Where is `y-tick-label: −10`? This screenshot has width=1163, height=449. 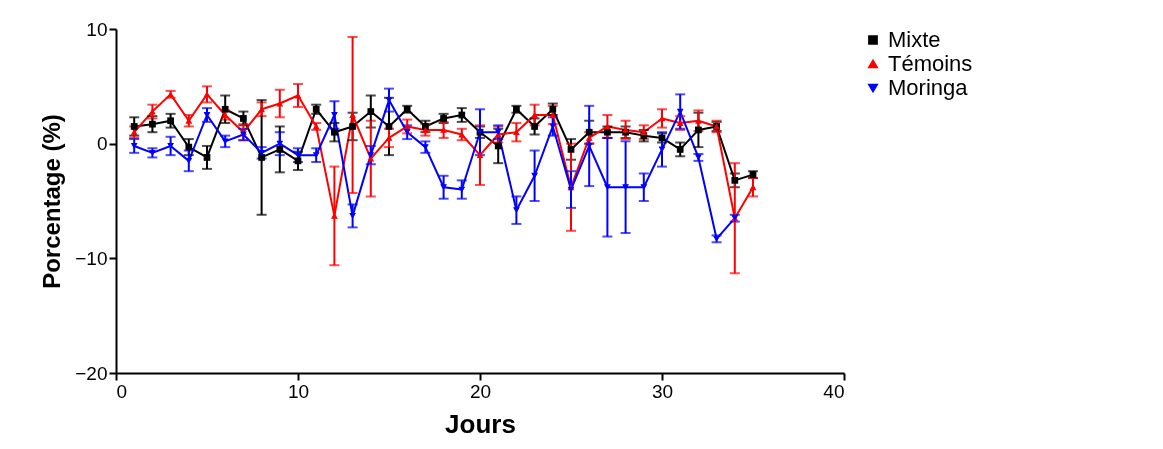
y-tick-label: −10 is located at coordinates (91, 258).